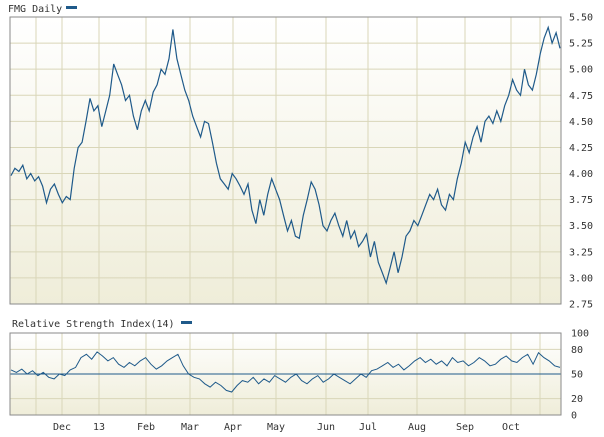  I want to click on rsi-y-tick-label: 0, so click(574, 416).